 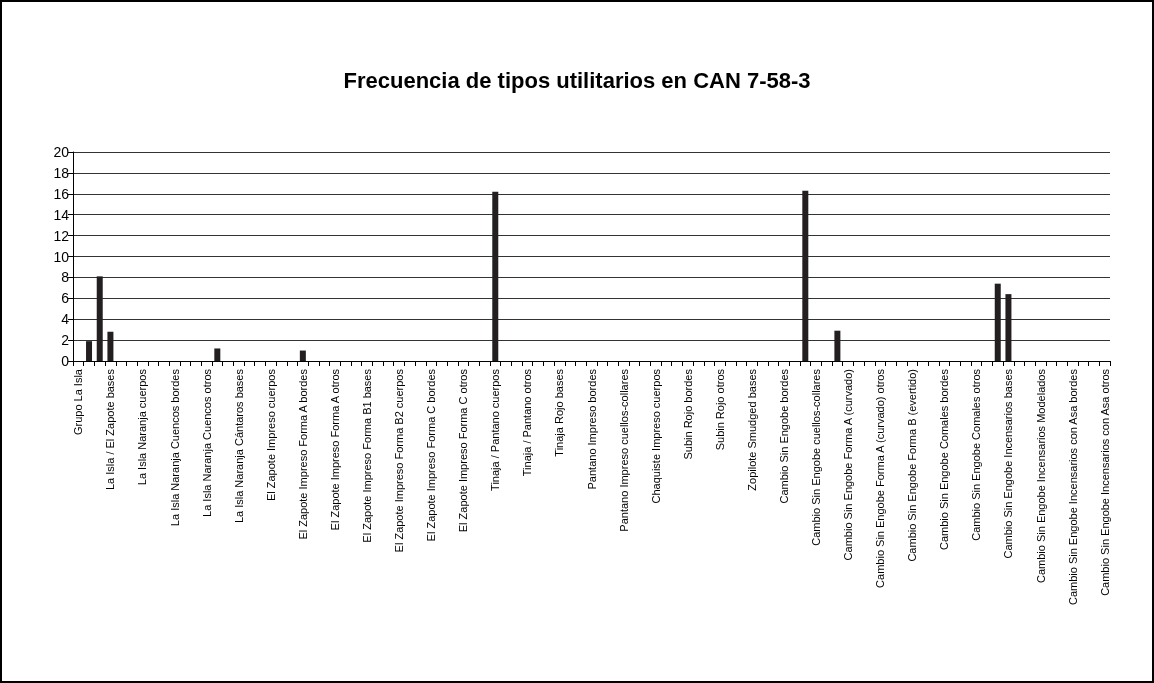 What do you see at coordinates (334, 449) in the screenshot?
I see `x-tick-label: El Zapote Impreso Forma A otros` at bounding box center [334, 449].